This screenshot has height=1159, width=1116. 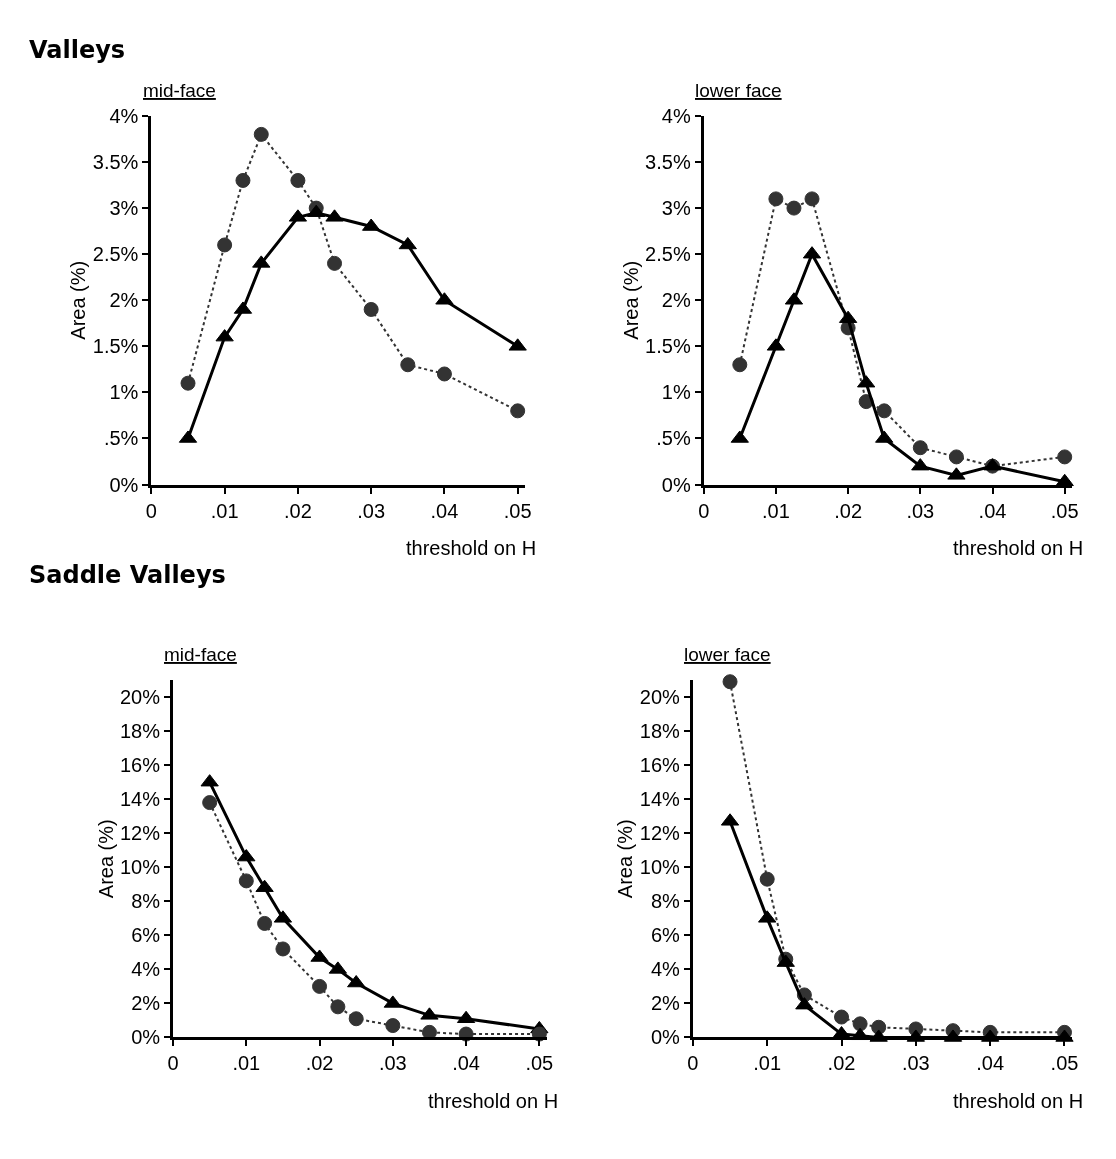 What do you see at coordinates (668, 346) in the screenshot?
I see `y-tick-label: 1.5%` at bounding box center [668, 346].